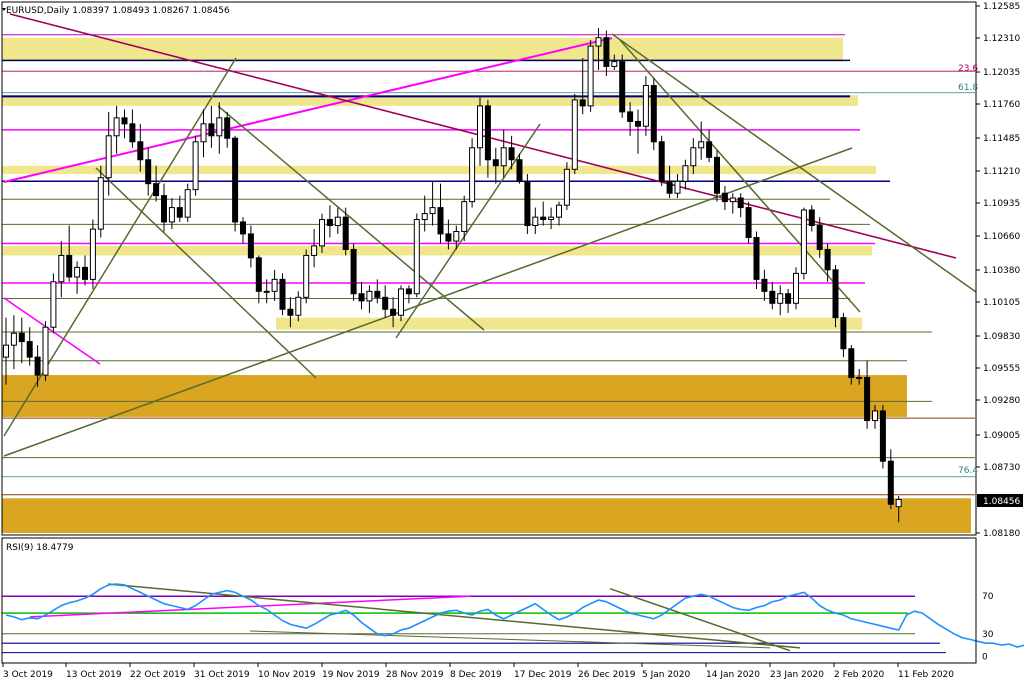  I want to click on date-tick-label: 17 Dec 2019, so click(543, 675).